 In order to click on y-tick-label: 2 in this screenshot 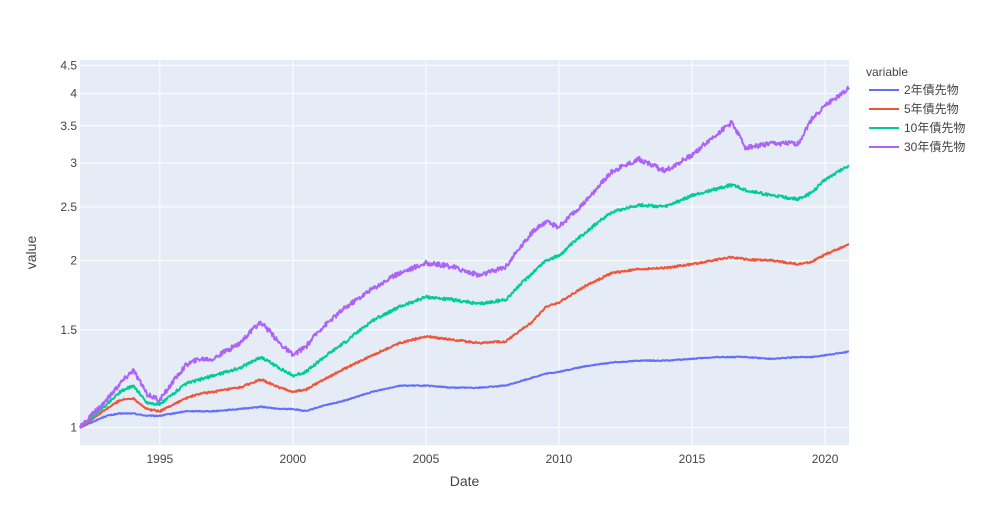, I will do `click(73, 261)`.